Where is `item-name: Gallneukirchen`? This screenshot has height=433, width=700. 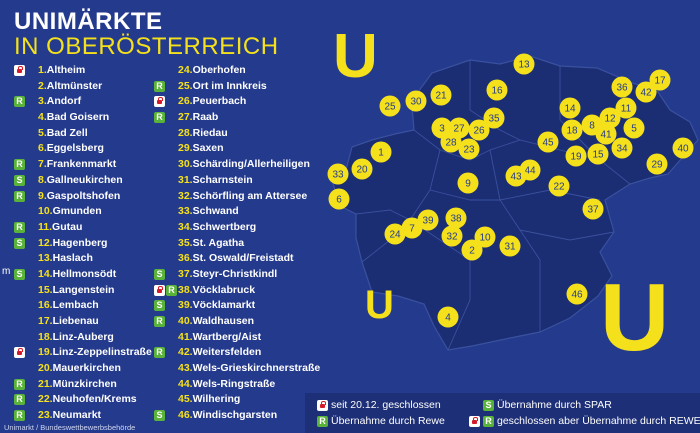 item-name: Gallneukirchen is located at coordinates (84, 179).